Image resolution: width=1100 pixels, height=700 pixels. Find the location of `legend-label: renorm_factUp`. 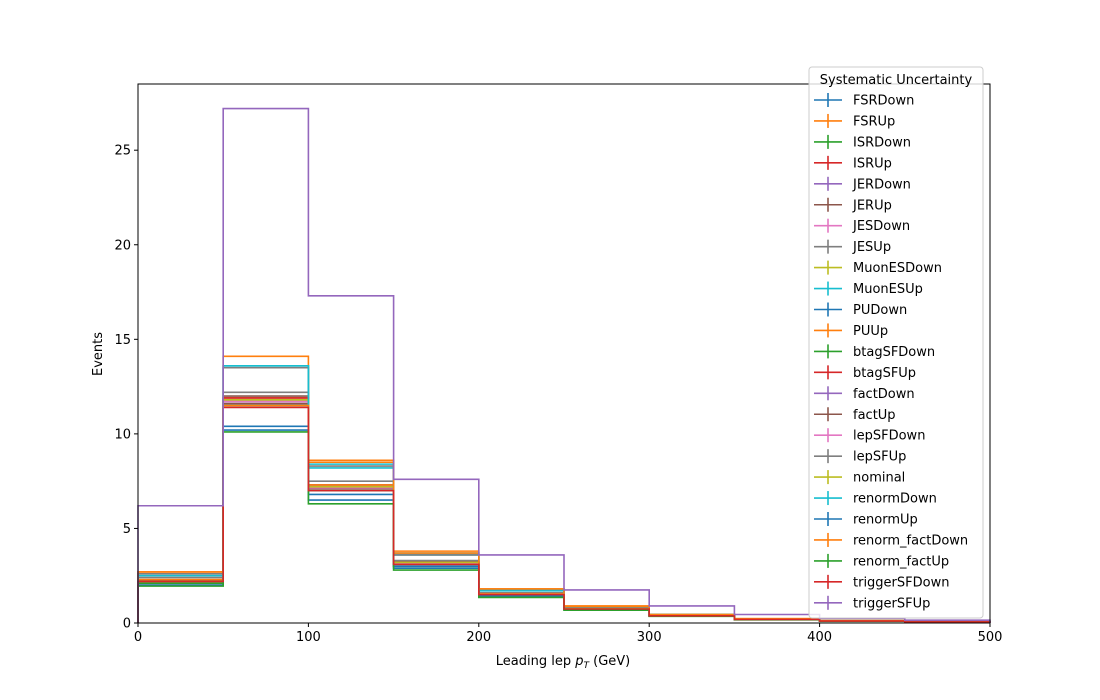

legend-label: renorm_factUp is located at coordinates (901, 561).